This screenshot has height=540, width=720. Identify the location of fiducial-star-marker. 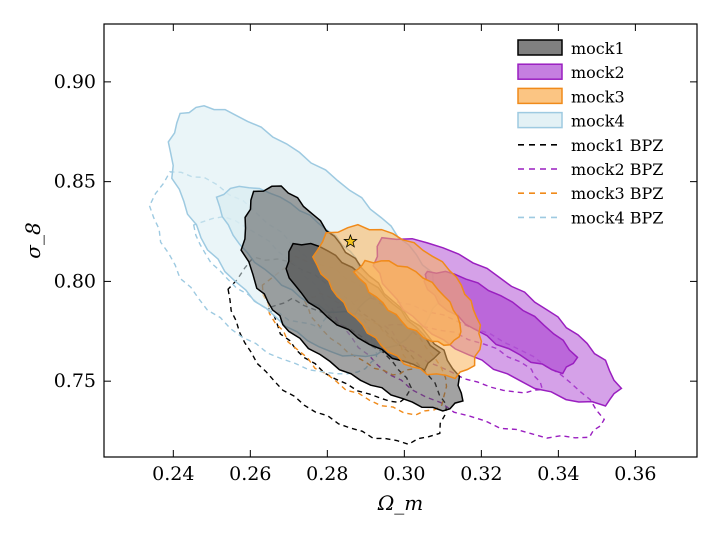
(350, 240).